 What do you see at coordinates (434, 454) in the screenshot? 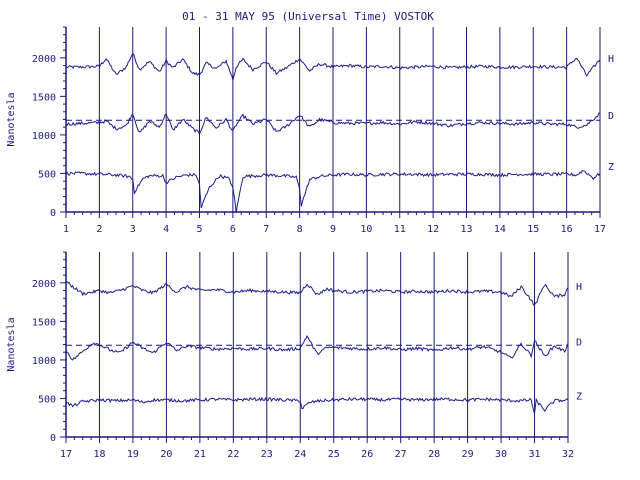
I see `x-tick-label: 28` at bounding box center [434, 454].